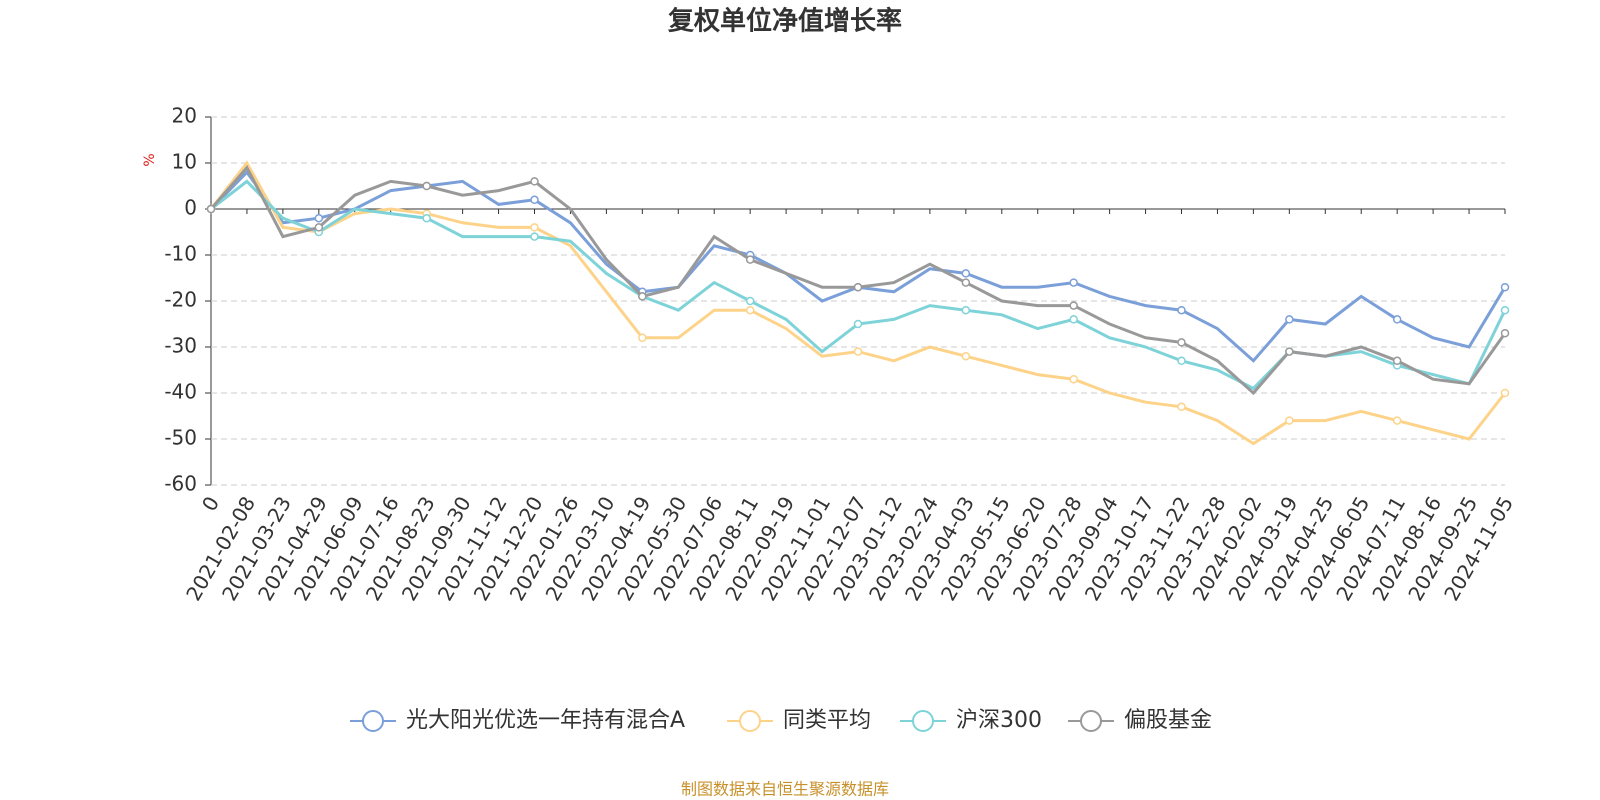 This screenshot has height=800, width=1600. What do you see at coordinates (184, 162) in the screenshot?
I see `y-tick-label: 10` at bounding box center [184, 162].